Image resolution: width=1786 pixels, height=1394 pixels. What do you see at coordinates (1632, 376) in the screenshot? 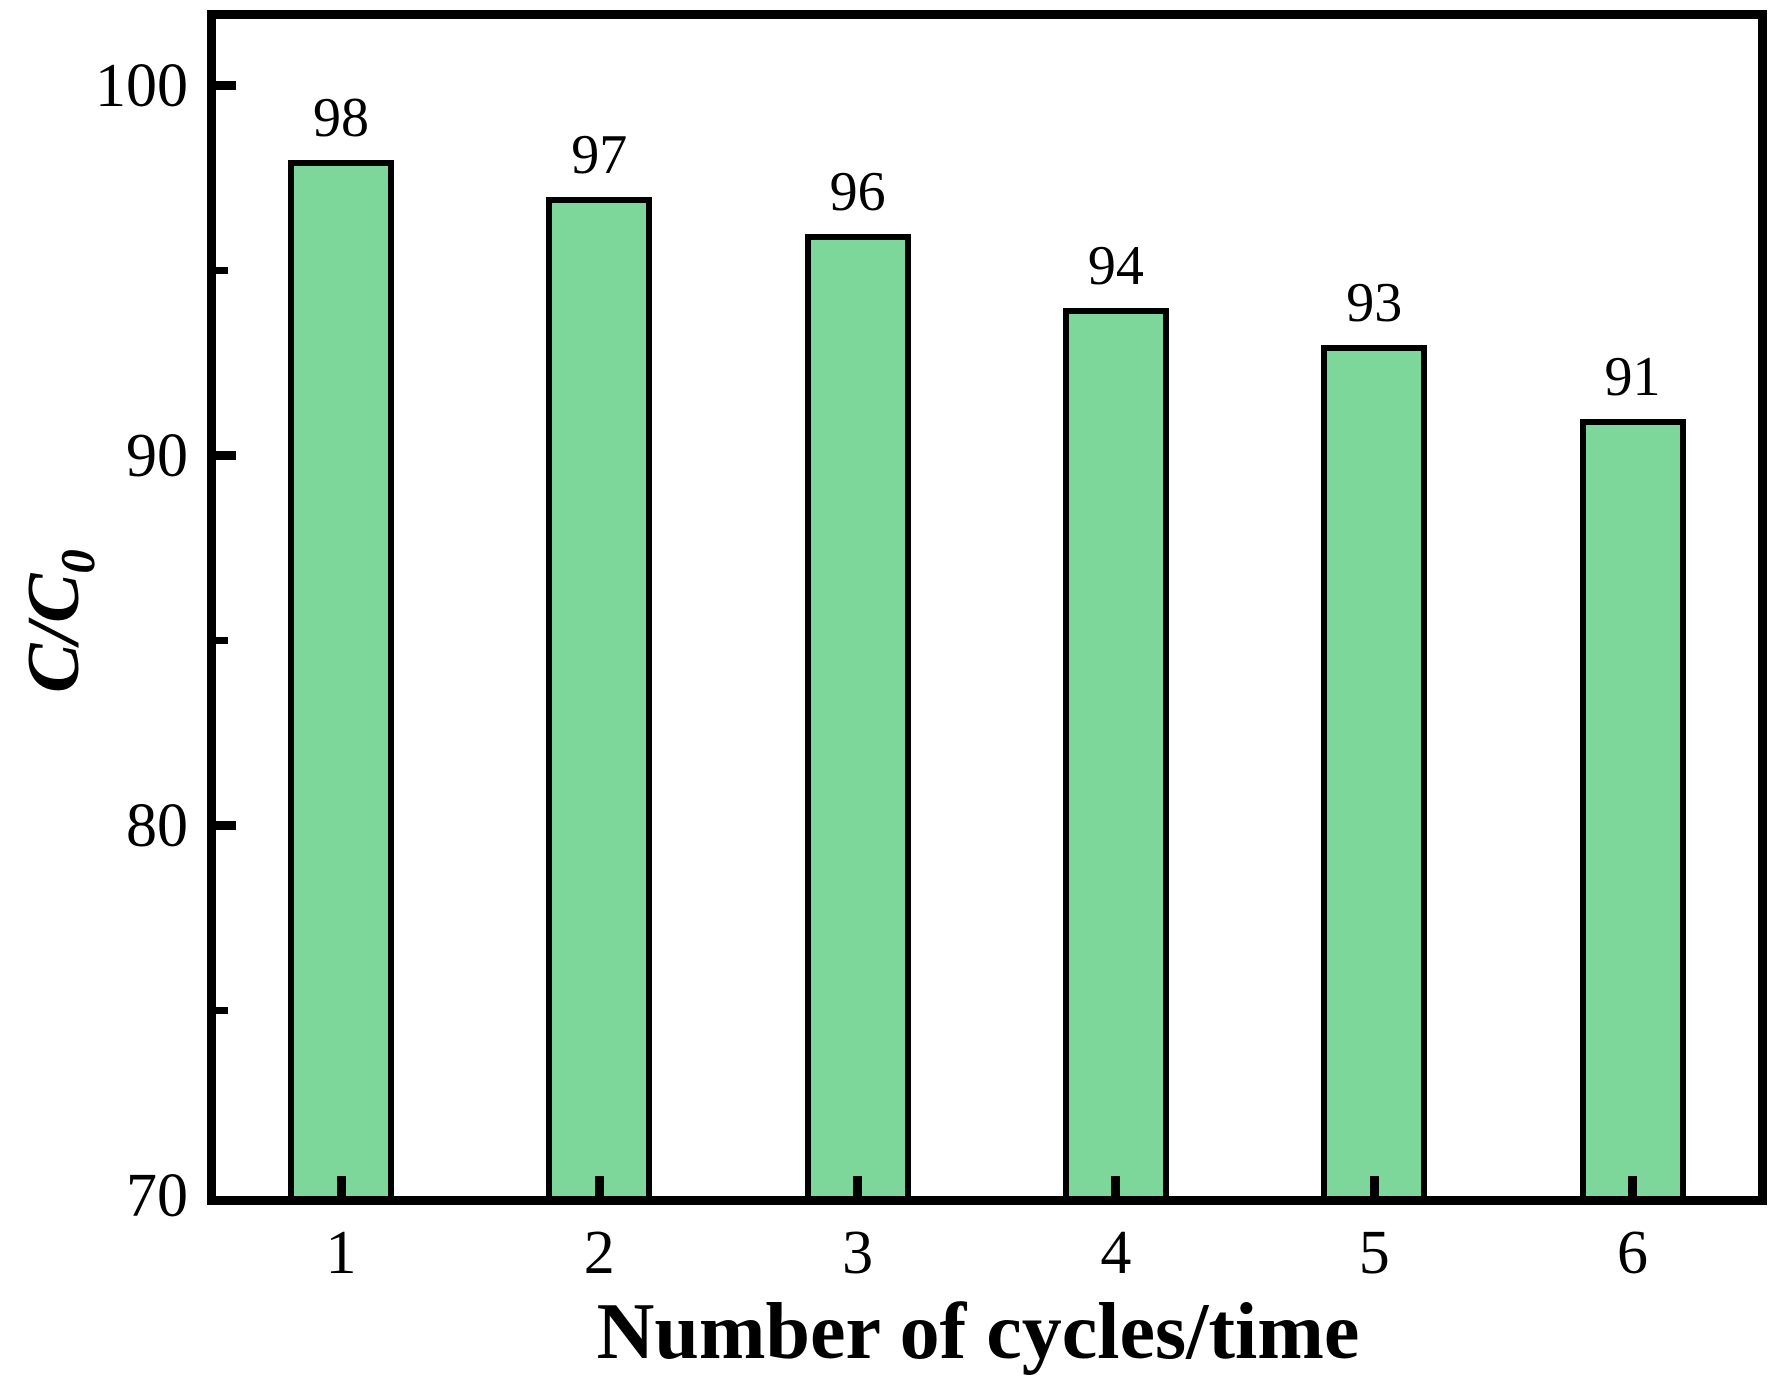
I see `bar-value-label: 91` at bounding box center [1632, 376].